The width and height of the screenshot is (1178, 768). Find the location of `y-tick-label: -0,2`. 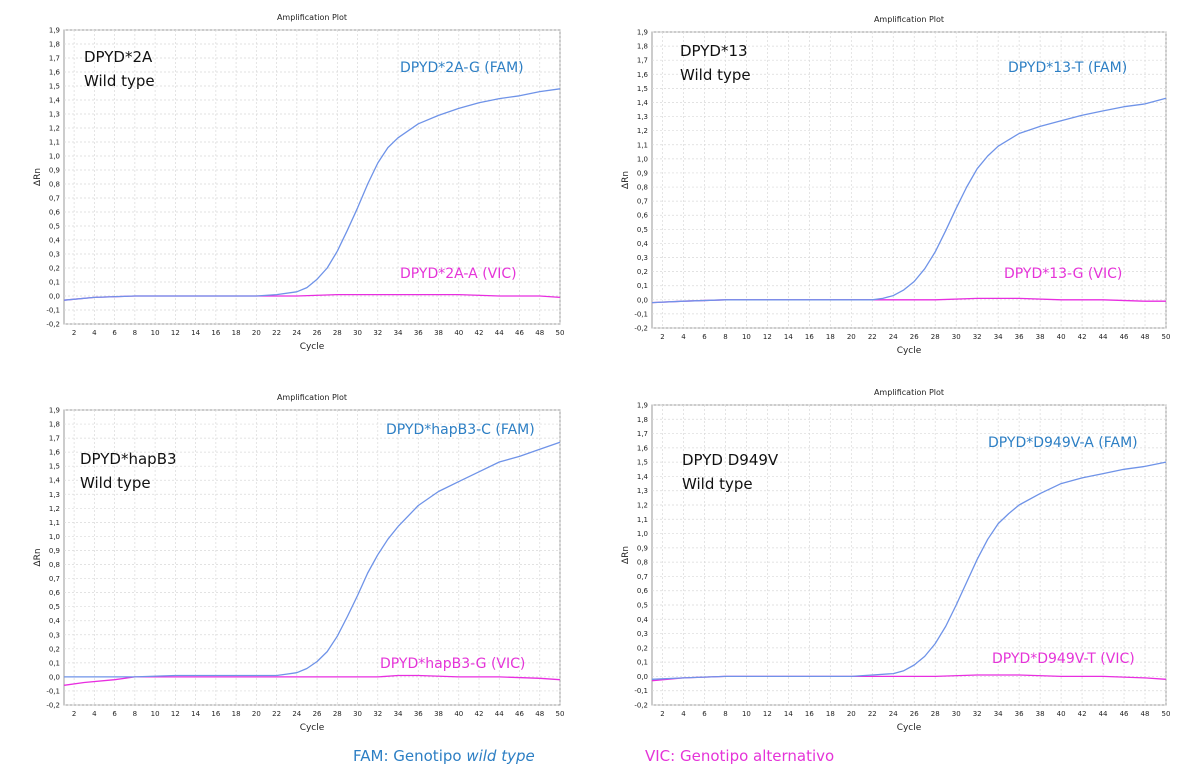

y-tick-label: -0,2 is located at coordinates (641, 706).